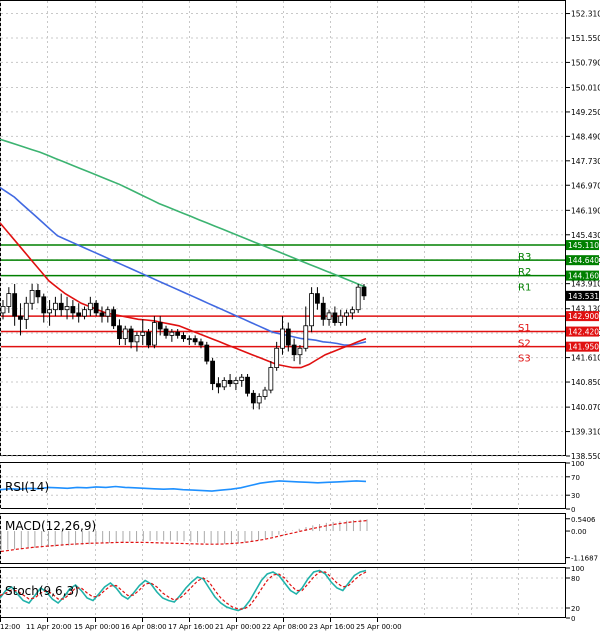 The image size is (600, 632). Describe the element at coordinates (583, 245) in the screenshot. I see `level-tag-r3: 145.110` at that location.